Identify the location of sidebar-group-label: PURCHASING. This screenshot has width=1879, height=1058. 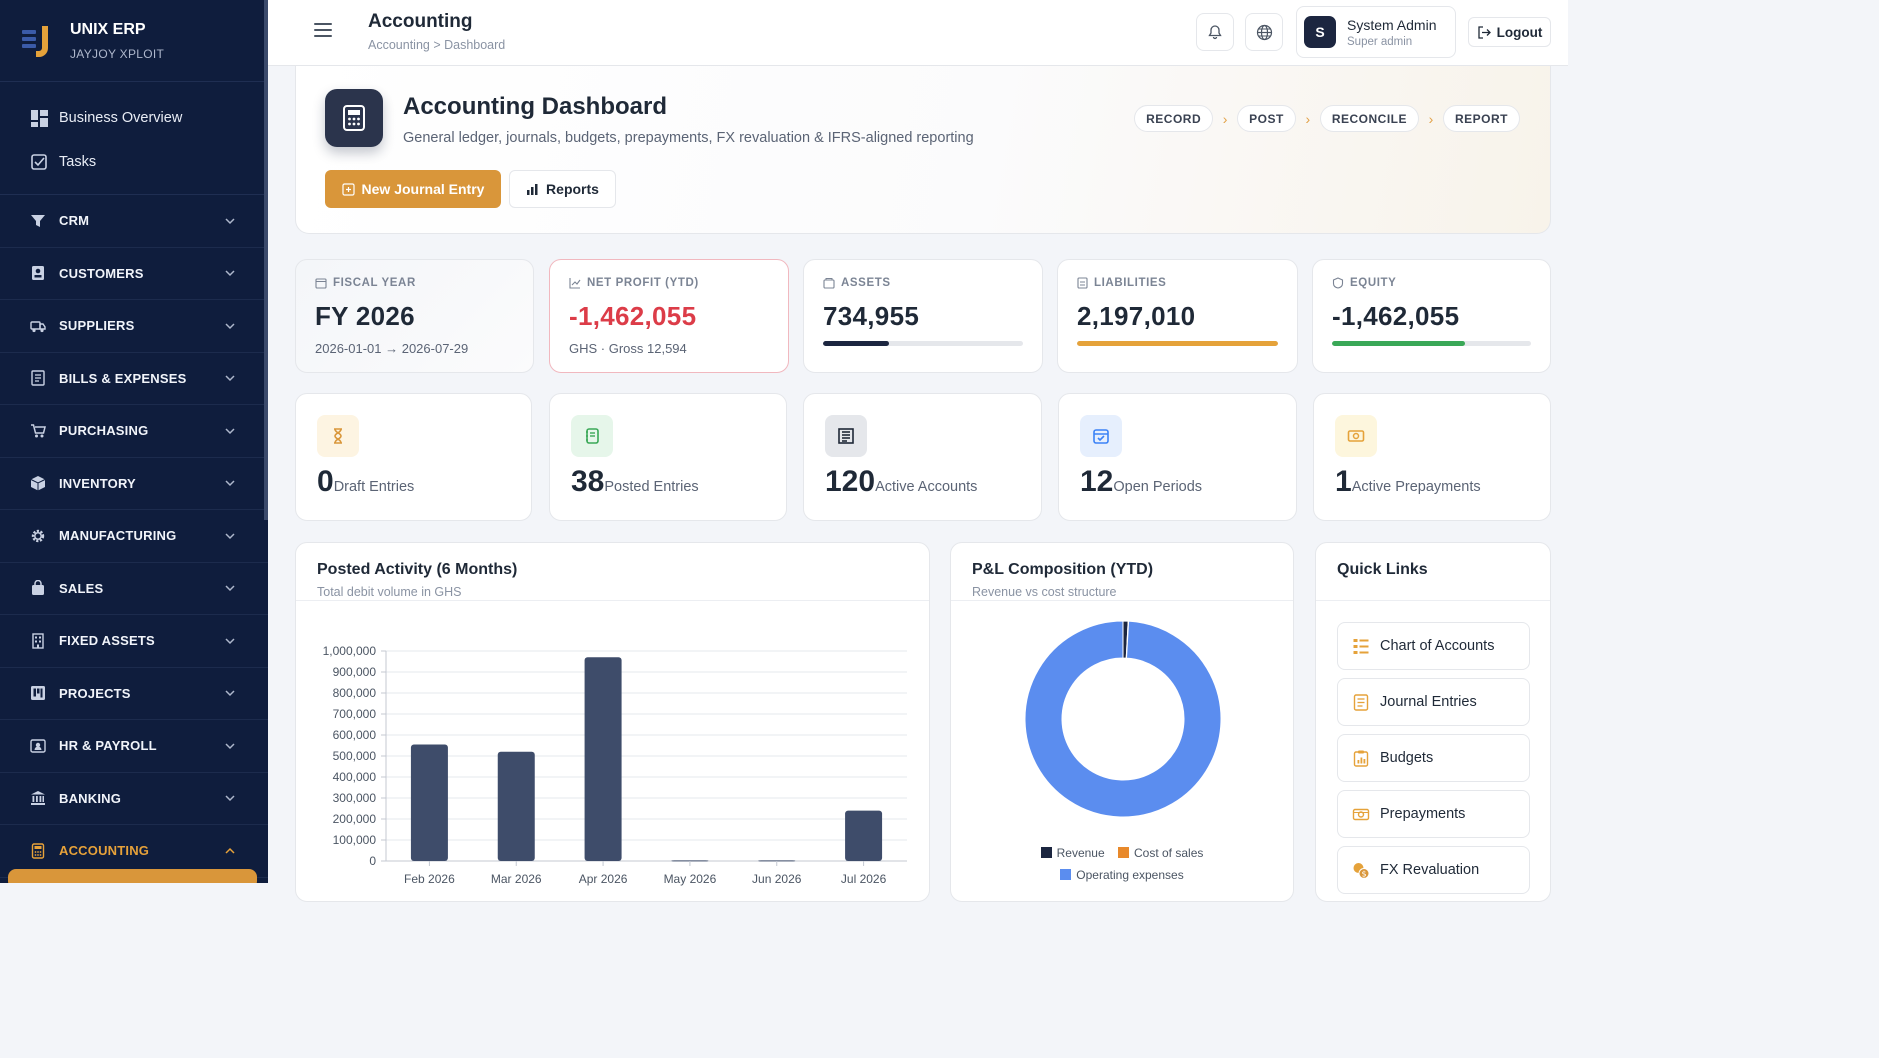
(104, 431).